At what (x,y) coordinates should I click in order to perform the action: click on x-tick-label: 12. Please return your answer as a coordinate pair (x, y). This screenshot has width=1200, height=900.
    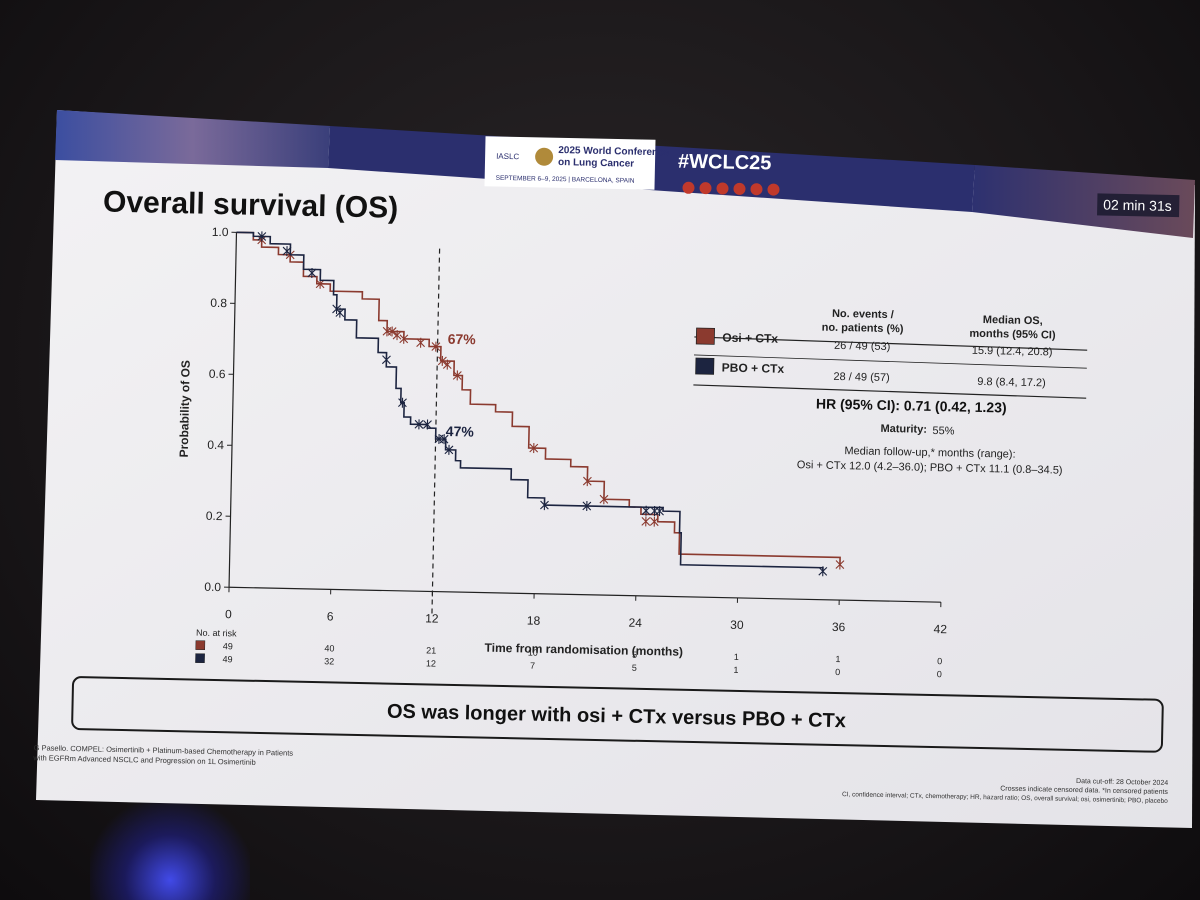
    Looking at the image, I should click on (432, 618).